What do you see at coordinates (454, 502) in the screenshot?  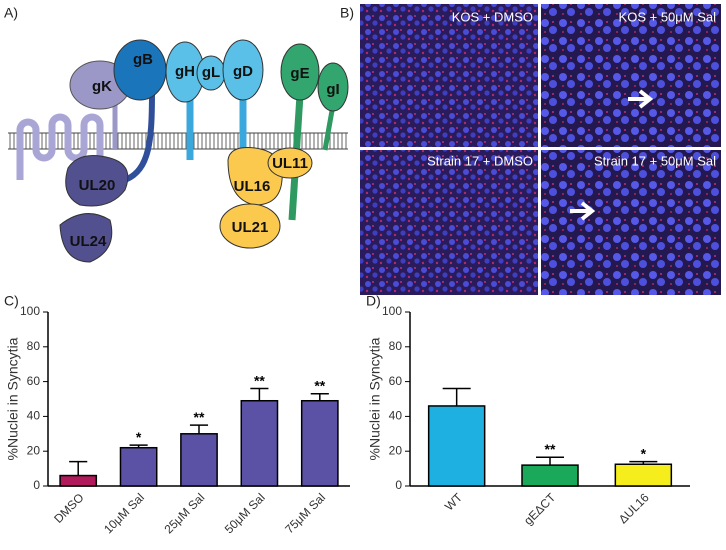 I see `x-tick-label: WT` at bounding box center [454, 502].